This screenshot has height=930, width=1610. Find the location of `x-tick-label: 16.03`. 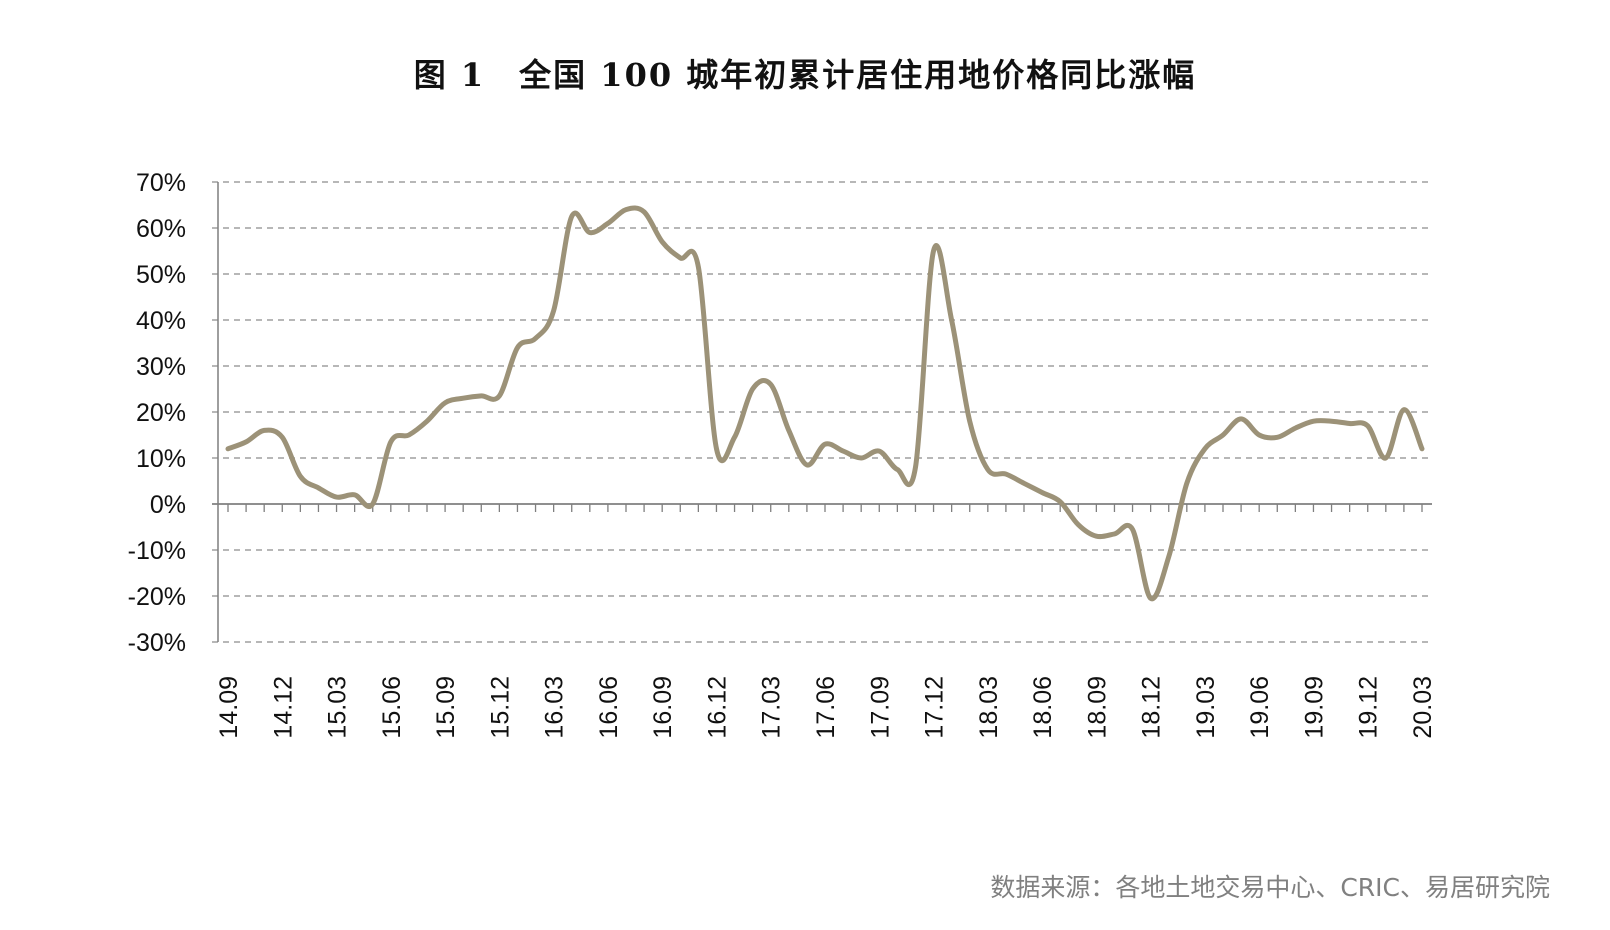

x-tick-label: 16.03 is located at coordinates (555, 707).